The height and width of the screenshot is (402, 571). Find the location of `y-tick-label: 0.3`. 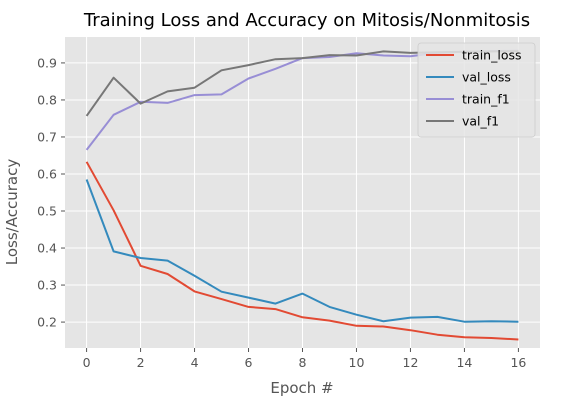

y-tick-label: 0.3 is located at coordinates (47, 285).